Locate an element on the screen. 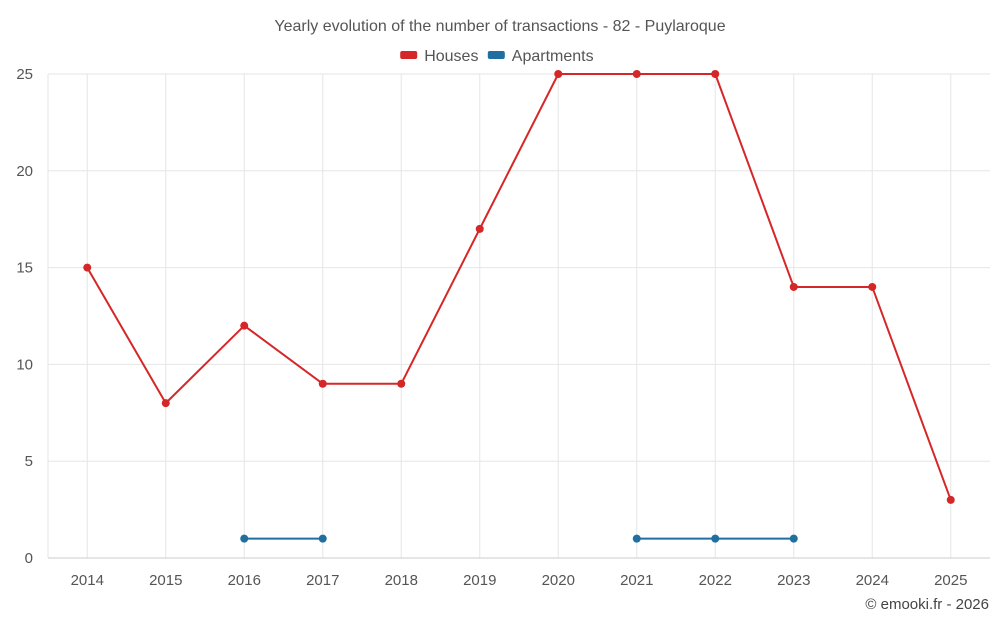 Image resolution: width=1000 pixels, height=625 pixels. data-point-houses-2014 is located at coordinates (87, 267).